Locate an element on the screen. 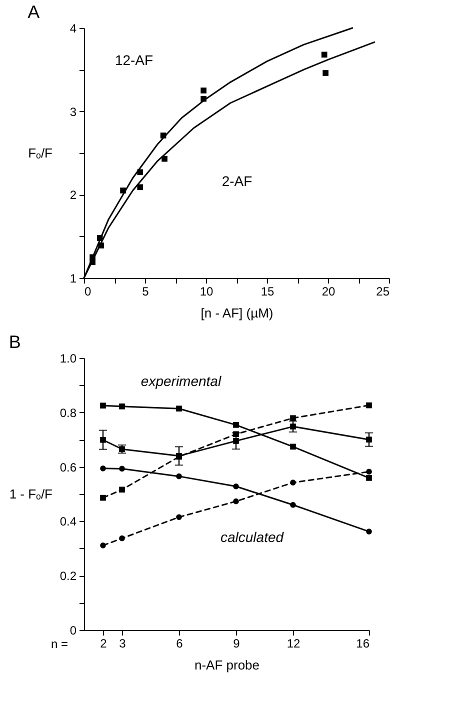 Image resolution: width=458 pixels, height=705 pixels. y-tick-label: 0 is located at coordinates (73, 631).